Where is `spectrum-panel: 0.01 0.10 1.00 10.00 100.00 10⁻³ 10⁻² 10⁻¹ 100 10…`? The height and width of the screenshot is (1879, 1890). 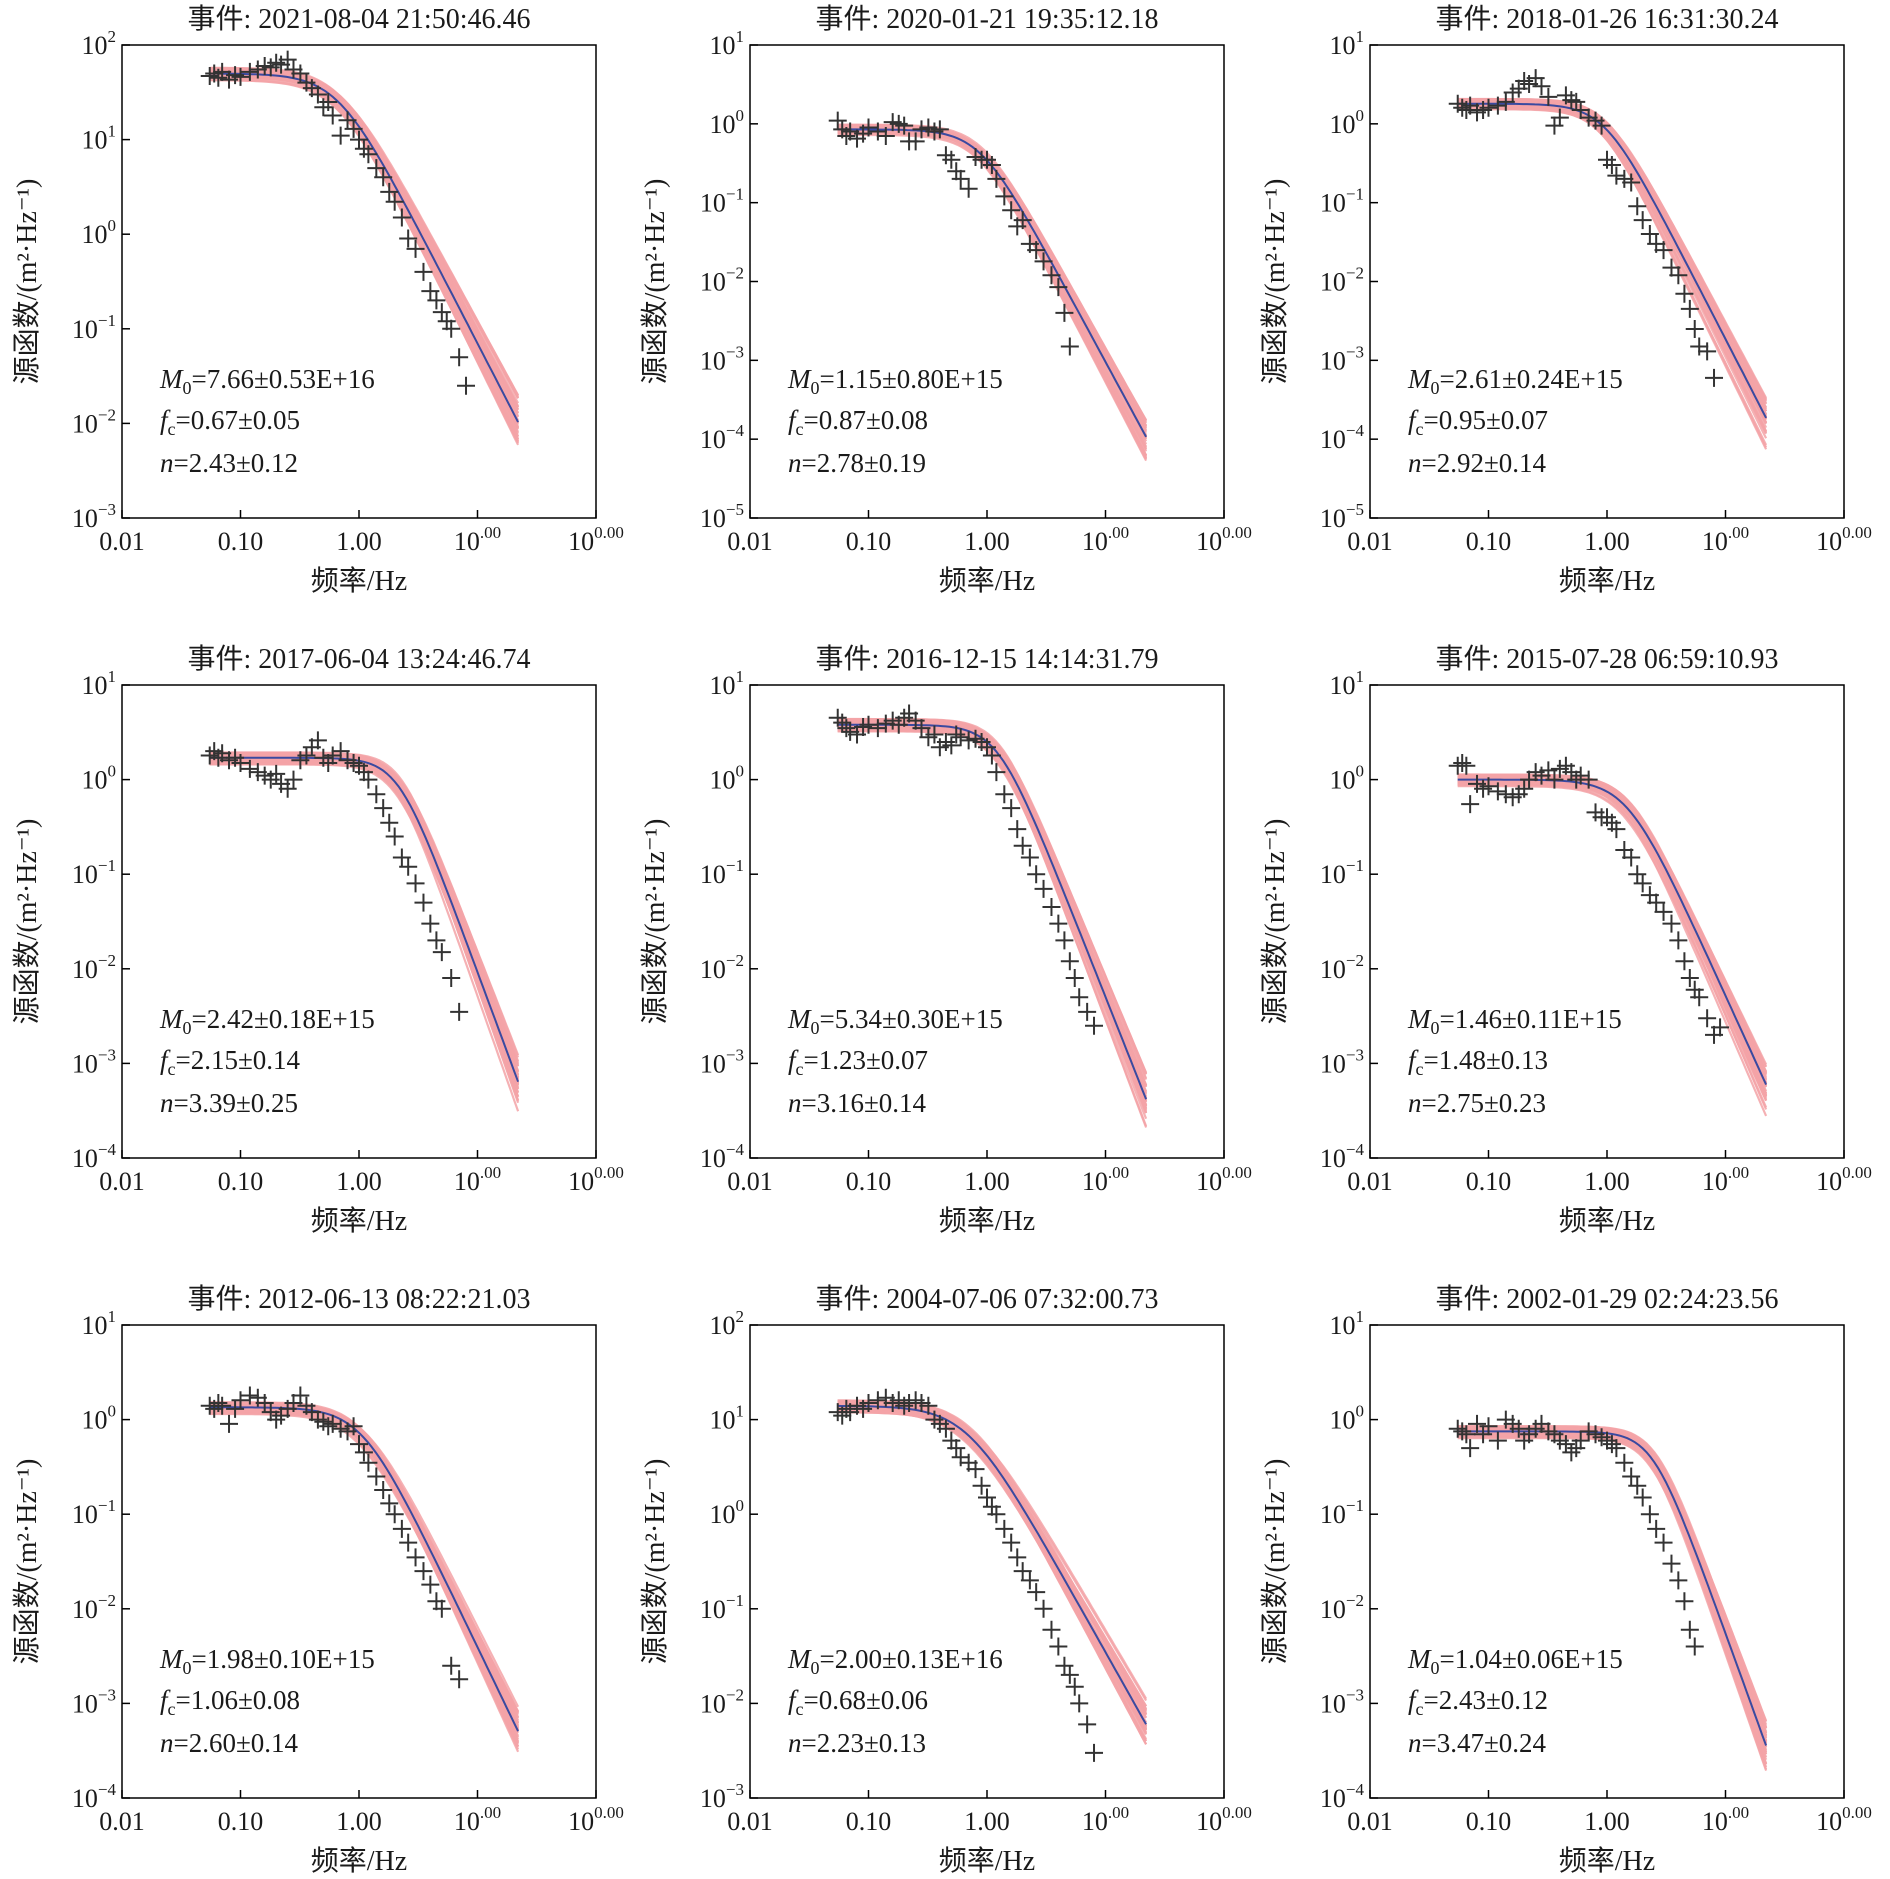 spectrum-panel: 0.01 0.10 1.00 10.00 100.00 10⁻³ 10⁻² 10⁻¹ 100 10… is located at coordinates (945, 1580).